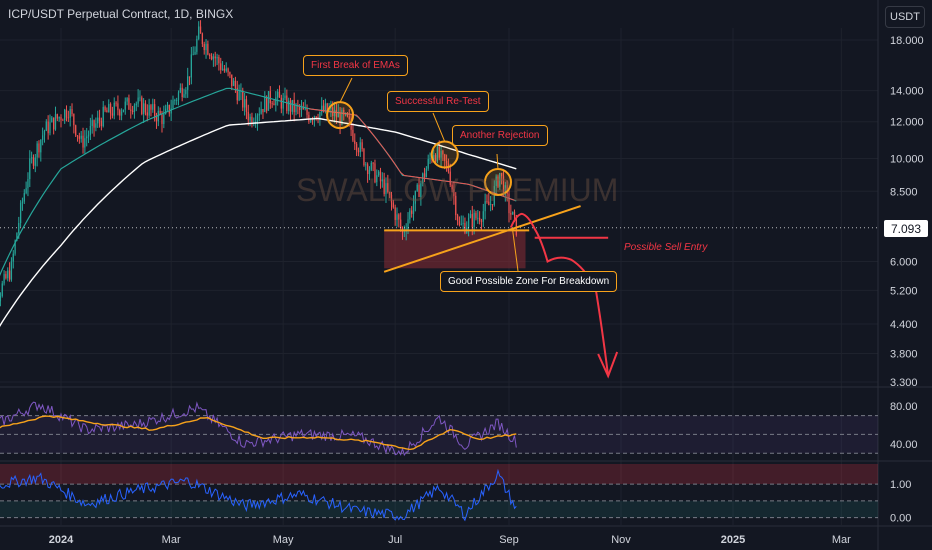 The height and width of the screenshot is (550, 932). Describe the element at coordinates (283, 540) in the screenshot. I see `time-tick-label: May` at that location.